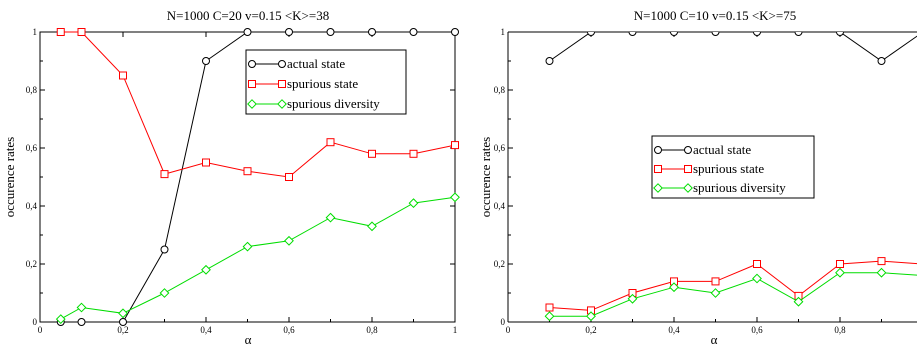  I want to click on left-y-tick-label: 0,2, so click(31, 264).